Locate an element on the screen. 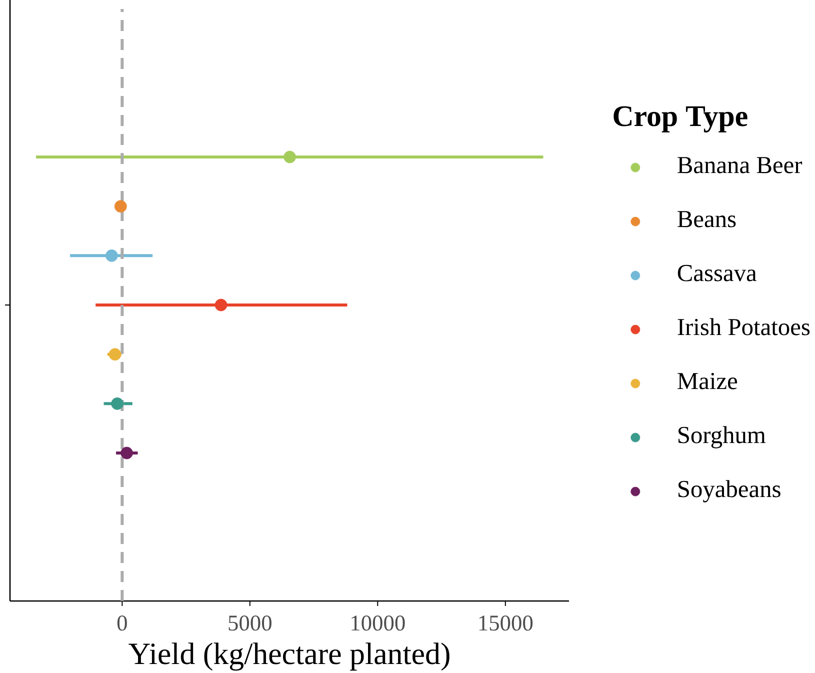 This screenshot has height=673, width=815. legend-label: Cassava is located at coordinates (717, 273).